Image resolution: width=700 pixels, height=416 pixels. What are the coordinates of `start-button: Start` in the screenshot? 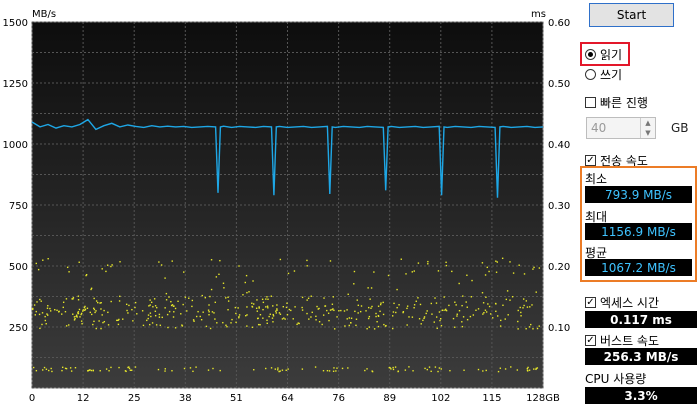 It's located at (631, 15).